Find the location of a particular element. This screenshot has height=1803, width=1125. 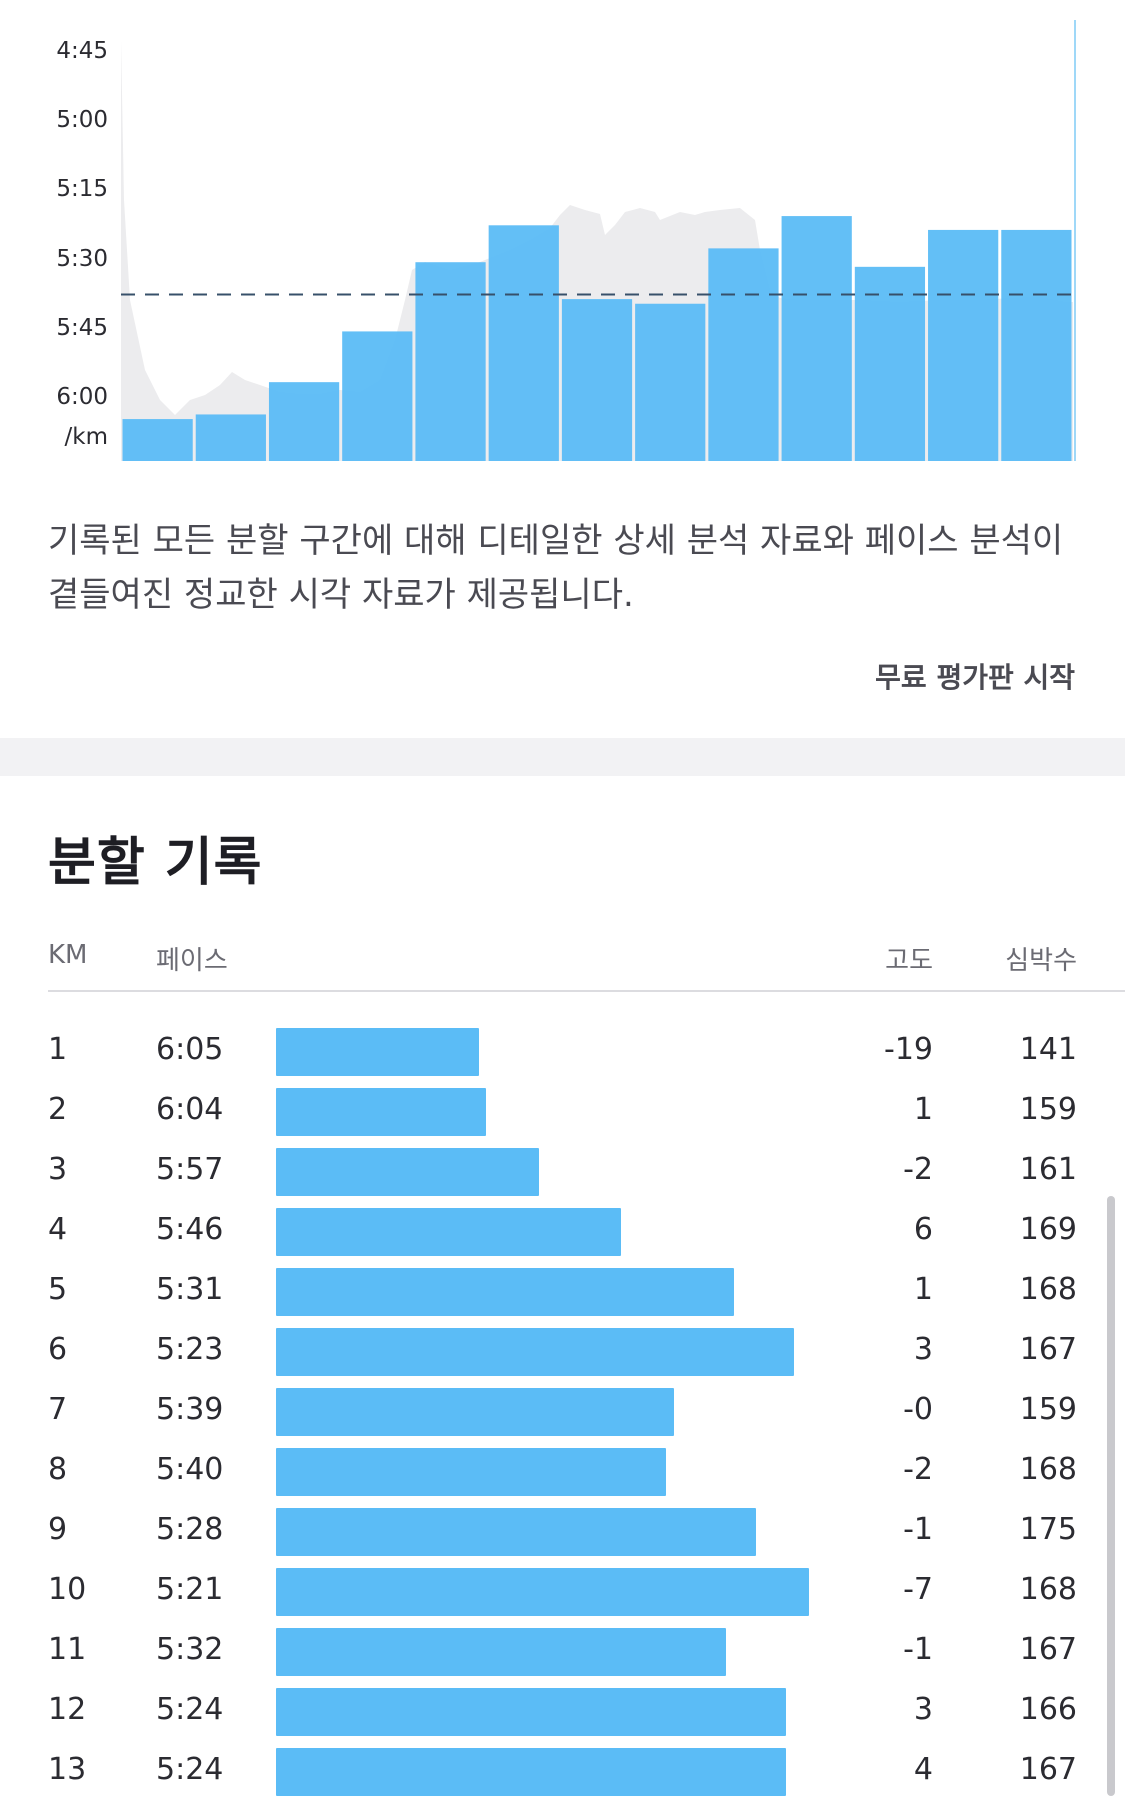

split-row: 9 5:28 -1 175 is located at coordinates (562, 1532).